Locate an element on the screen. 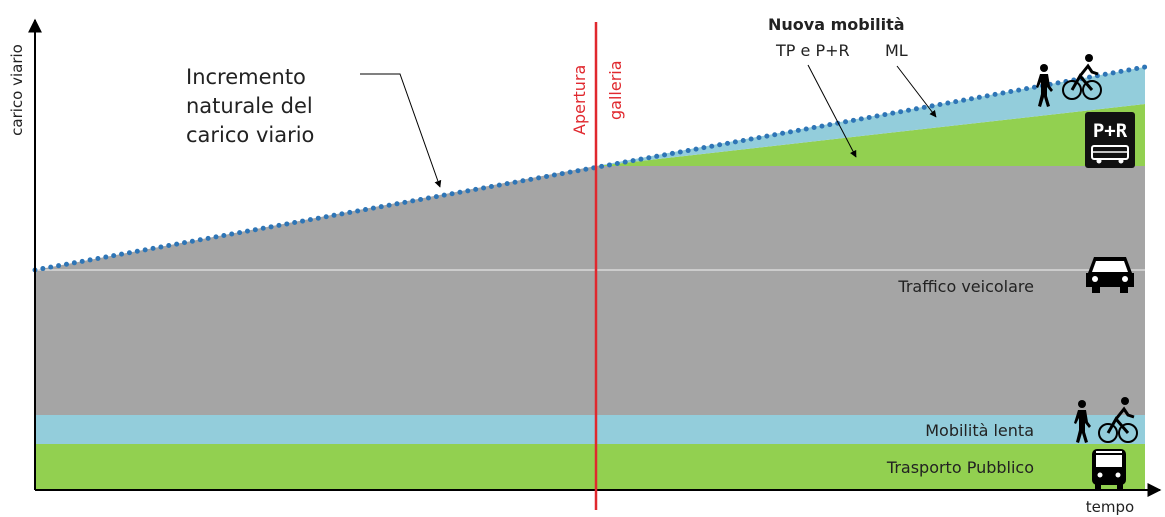  park-and-ride-icon: P+R is located at coordinates (1110, 140).